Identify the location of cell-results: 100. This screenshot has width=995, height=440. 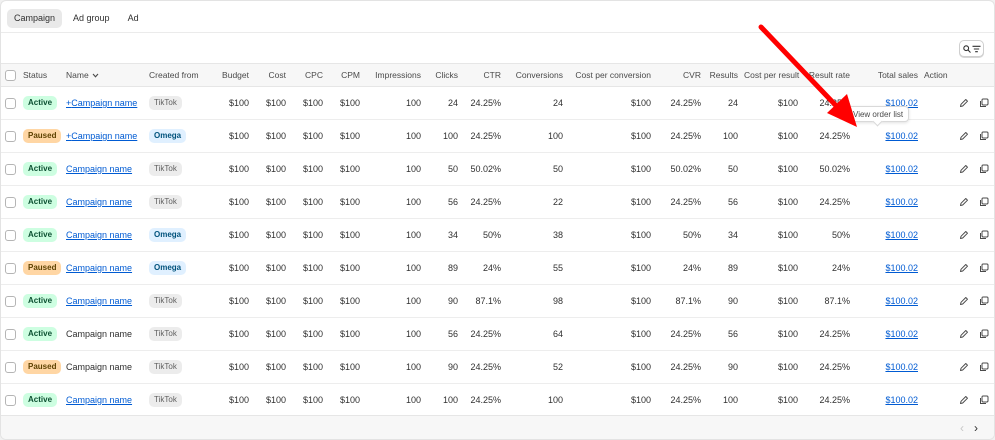
(730, 136).